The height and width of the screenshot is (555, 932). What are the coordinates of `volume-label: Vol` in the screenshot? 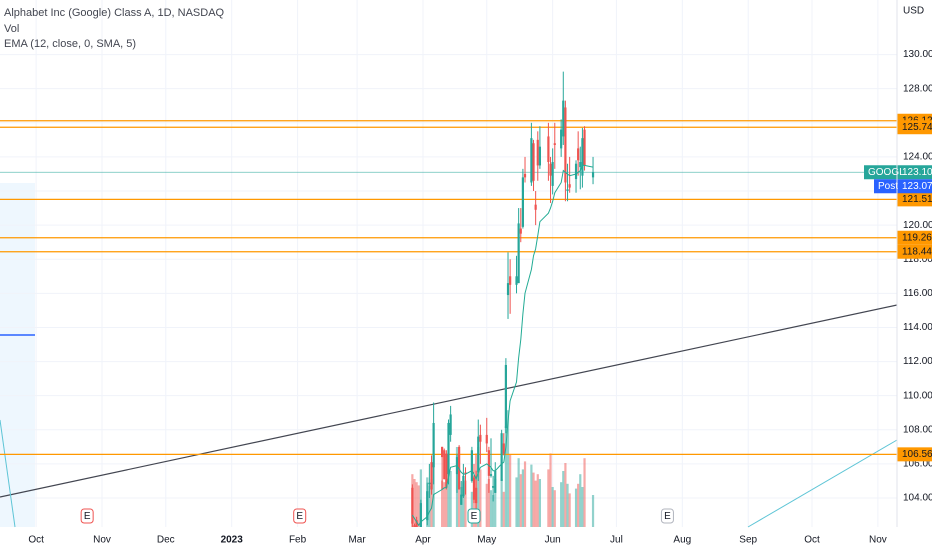 It's located at (11, 29).